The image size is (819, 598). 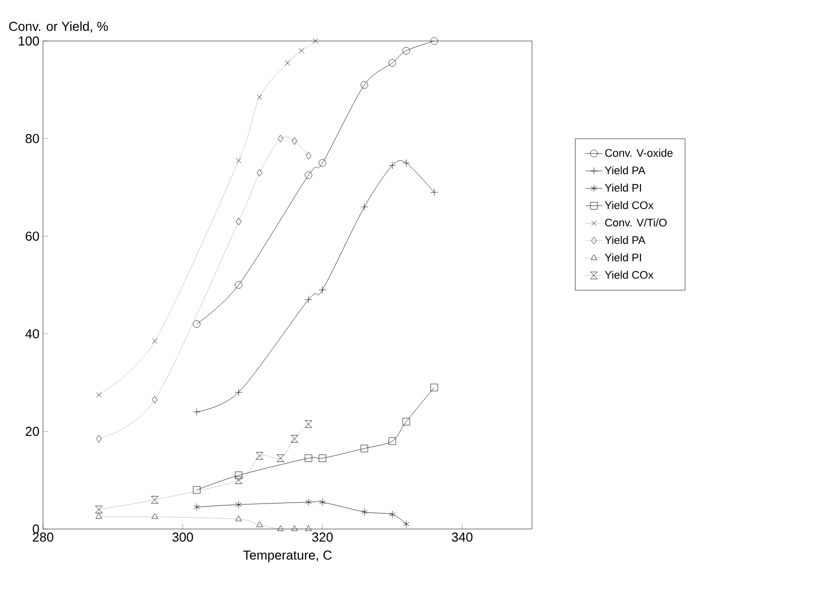 What do you see at coordinates (183, 537) in the screenshot?
I see `x-tick-label: 300` at bounding box center [183, 537].